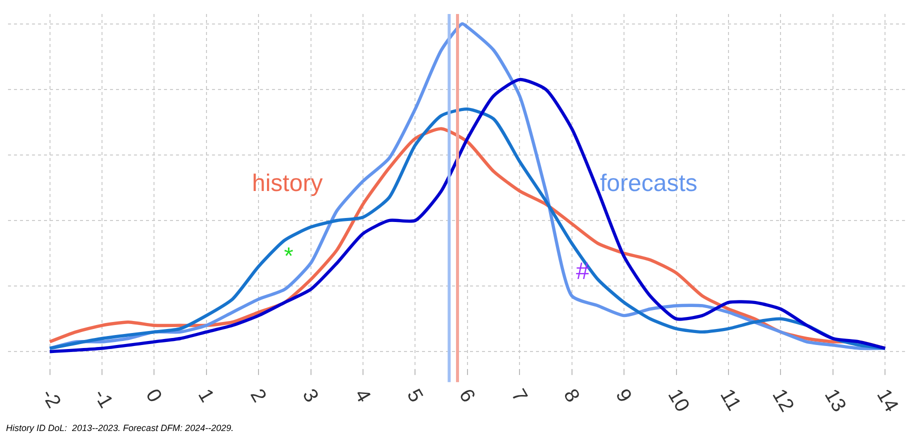 This screenshot has height=438, width=914. Describe the element at coordinates (362, 396) in the screenshot. I see `x-tick-label: 4` at that location.